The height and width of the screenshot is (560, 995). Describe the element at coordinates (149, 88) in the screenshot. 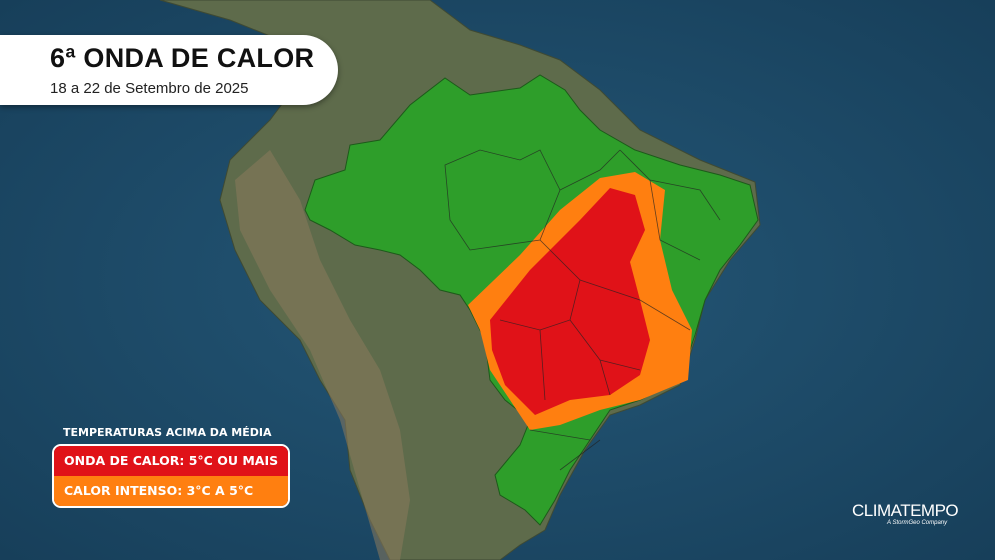

I see `date-range: 18 a 22 de Setembro de 2025` at that location.